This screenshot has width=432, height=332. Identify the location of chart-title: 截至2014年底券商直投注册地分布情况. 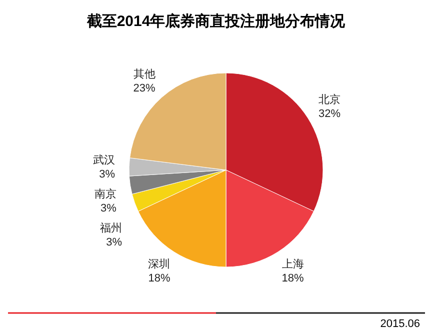
(216, 21).